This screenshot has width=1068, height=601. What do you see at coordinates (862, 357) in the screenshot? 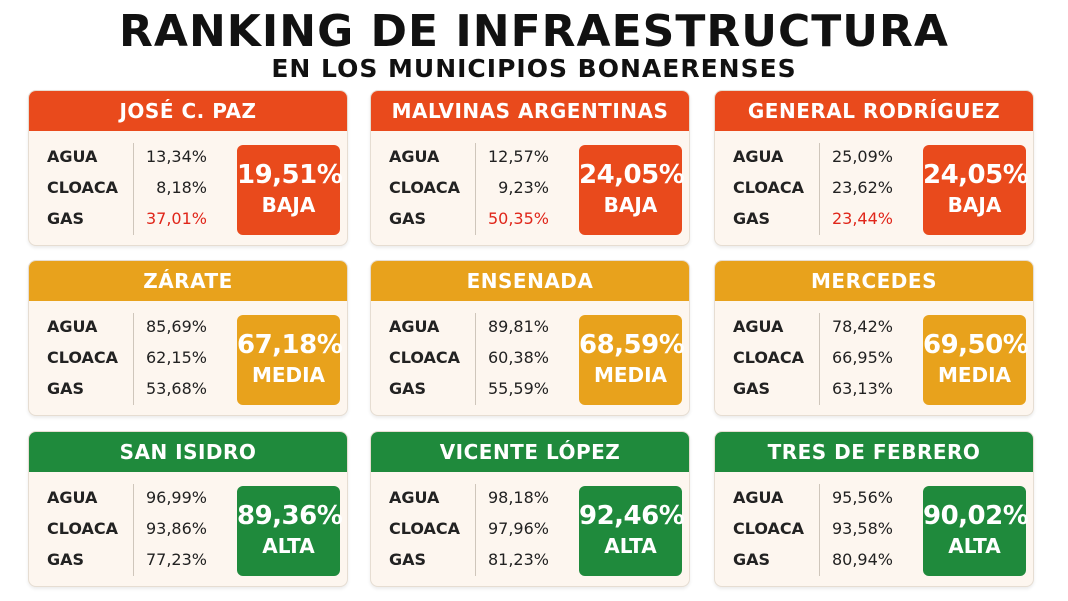
I see `cloaca-value: 66,95%` at bounding box center [862, 357].